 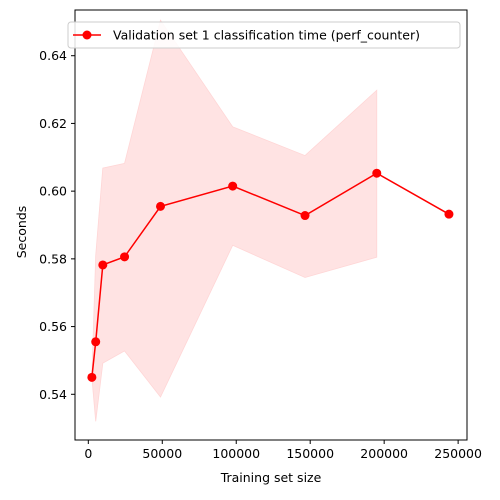 What do you see at coordinates (21, 232) in the screenshot?
I see `y-axis-label: Seconds` at bounding box center [21, 232].